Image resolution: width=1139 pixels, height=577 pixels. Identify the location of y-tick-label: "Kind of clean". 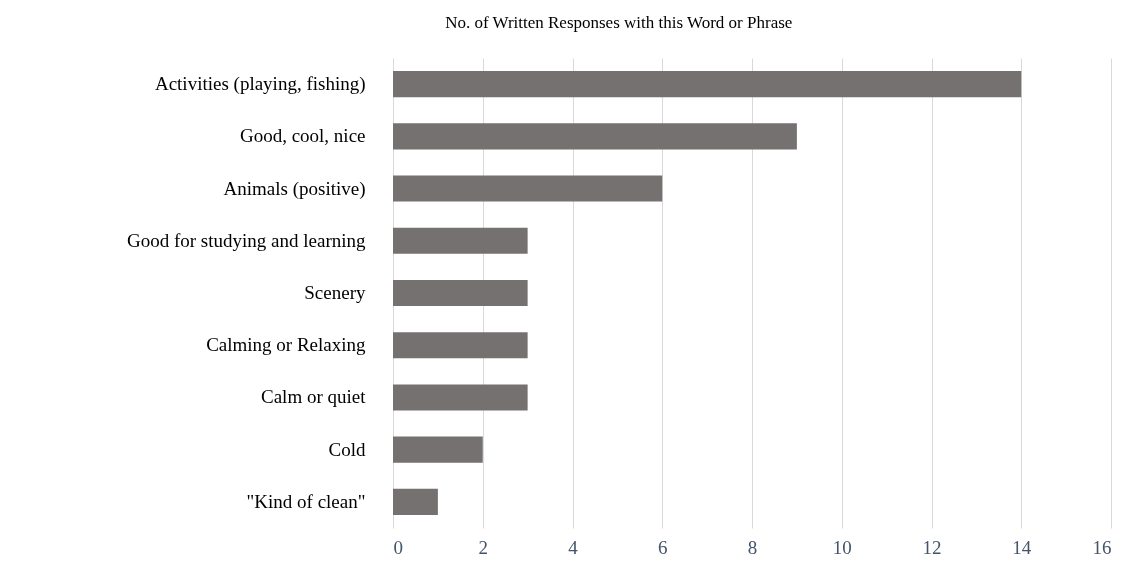
(306, 501).